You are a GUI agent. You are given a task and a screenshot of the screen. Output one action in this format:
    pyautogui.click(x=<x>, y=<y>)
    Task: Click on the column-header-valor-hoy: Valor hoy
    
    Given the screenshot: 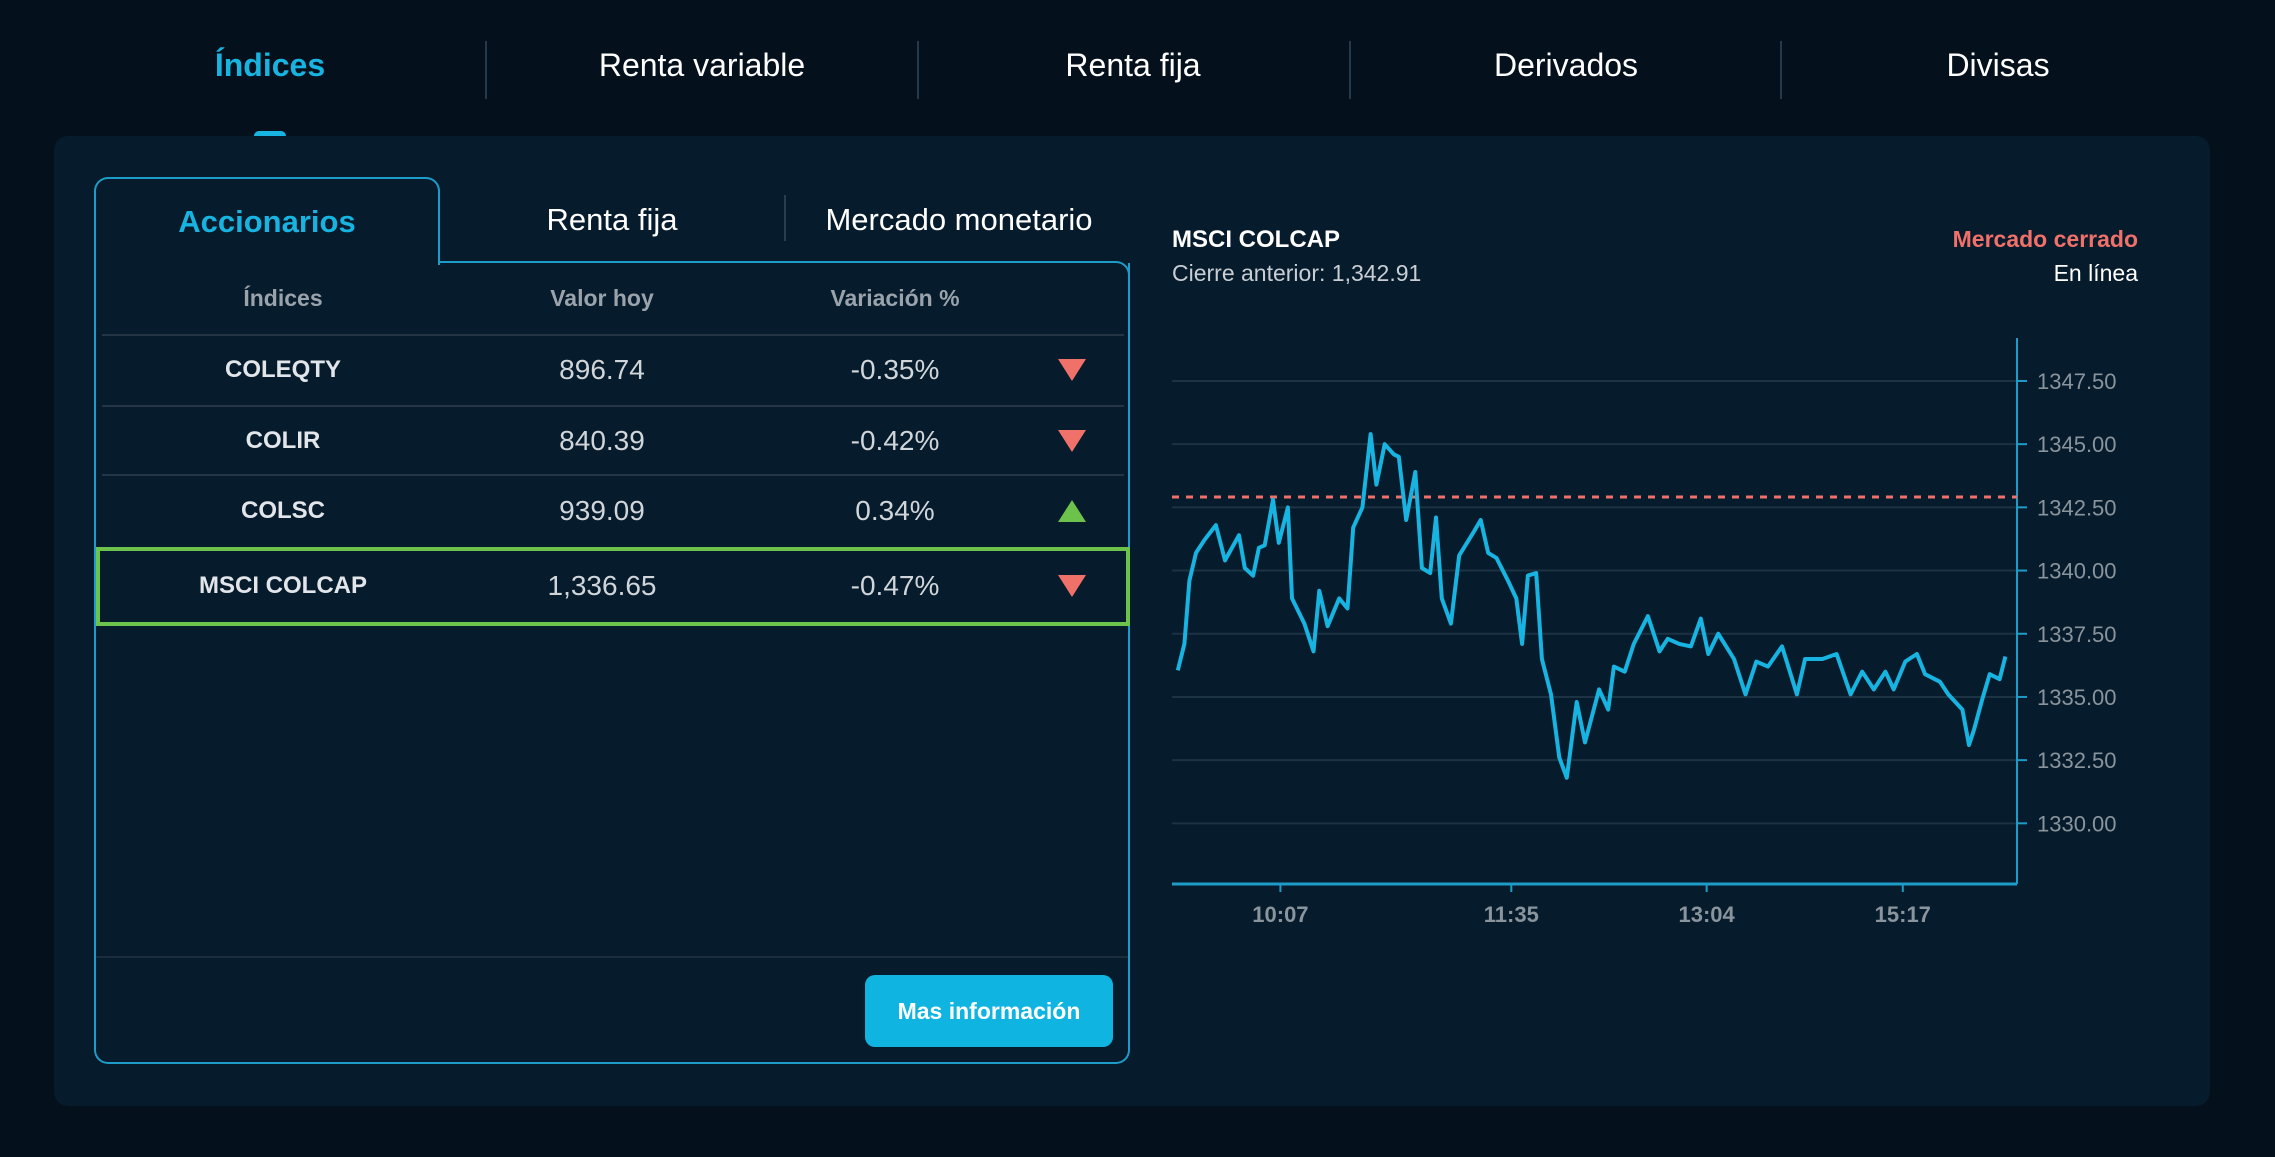 What is the action you would take?
    pyautogui.click(x=602, y=298)
    